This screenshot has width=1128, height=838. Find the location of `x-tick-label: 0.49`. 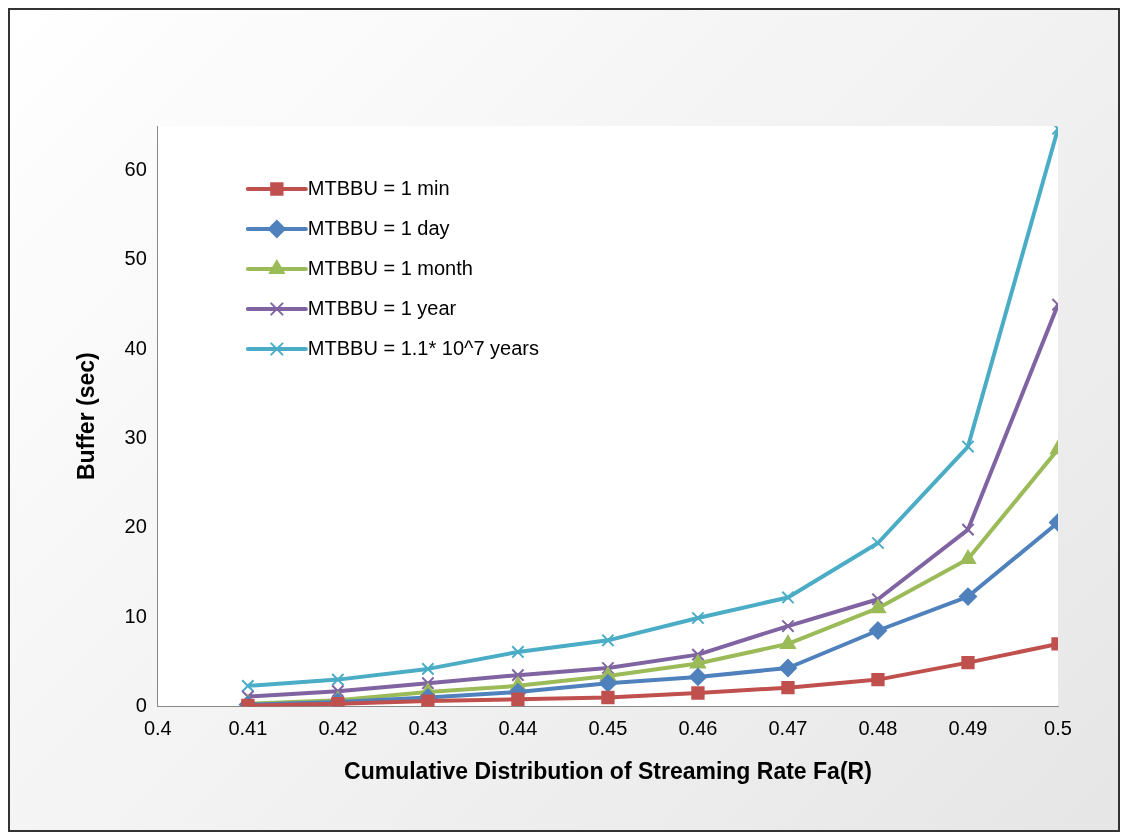

x-tick-label: 0.49 is located at coordinates (968, 727).